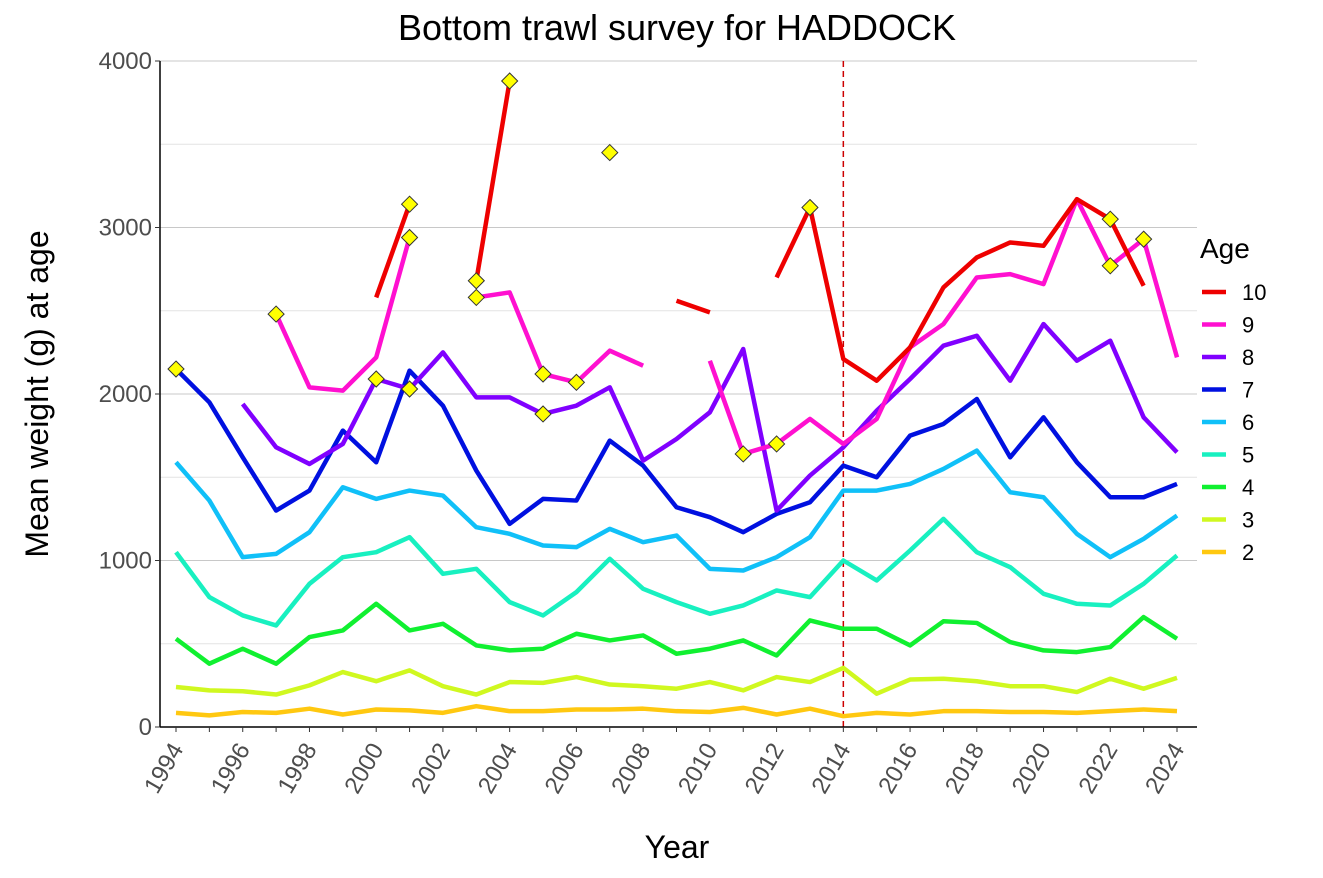 The width and height of the screenshot is (1323, 878). What do you see at coordinates (898, 769) in the screenshot?
I see `x-tick-label: 2016` at bounding box center [898, 769].